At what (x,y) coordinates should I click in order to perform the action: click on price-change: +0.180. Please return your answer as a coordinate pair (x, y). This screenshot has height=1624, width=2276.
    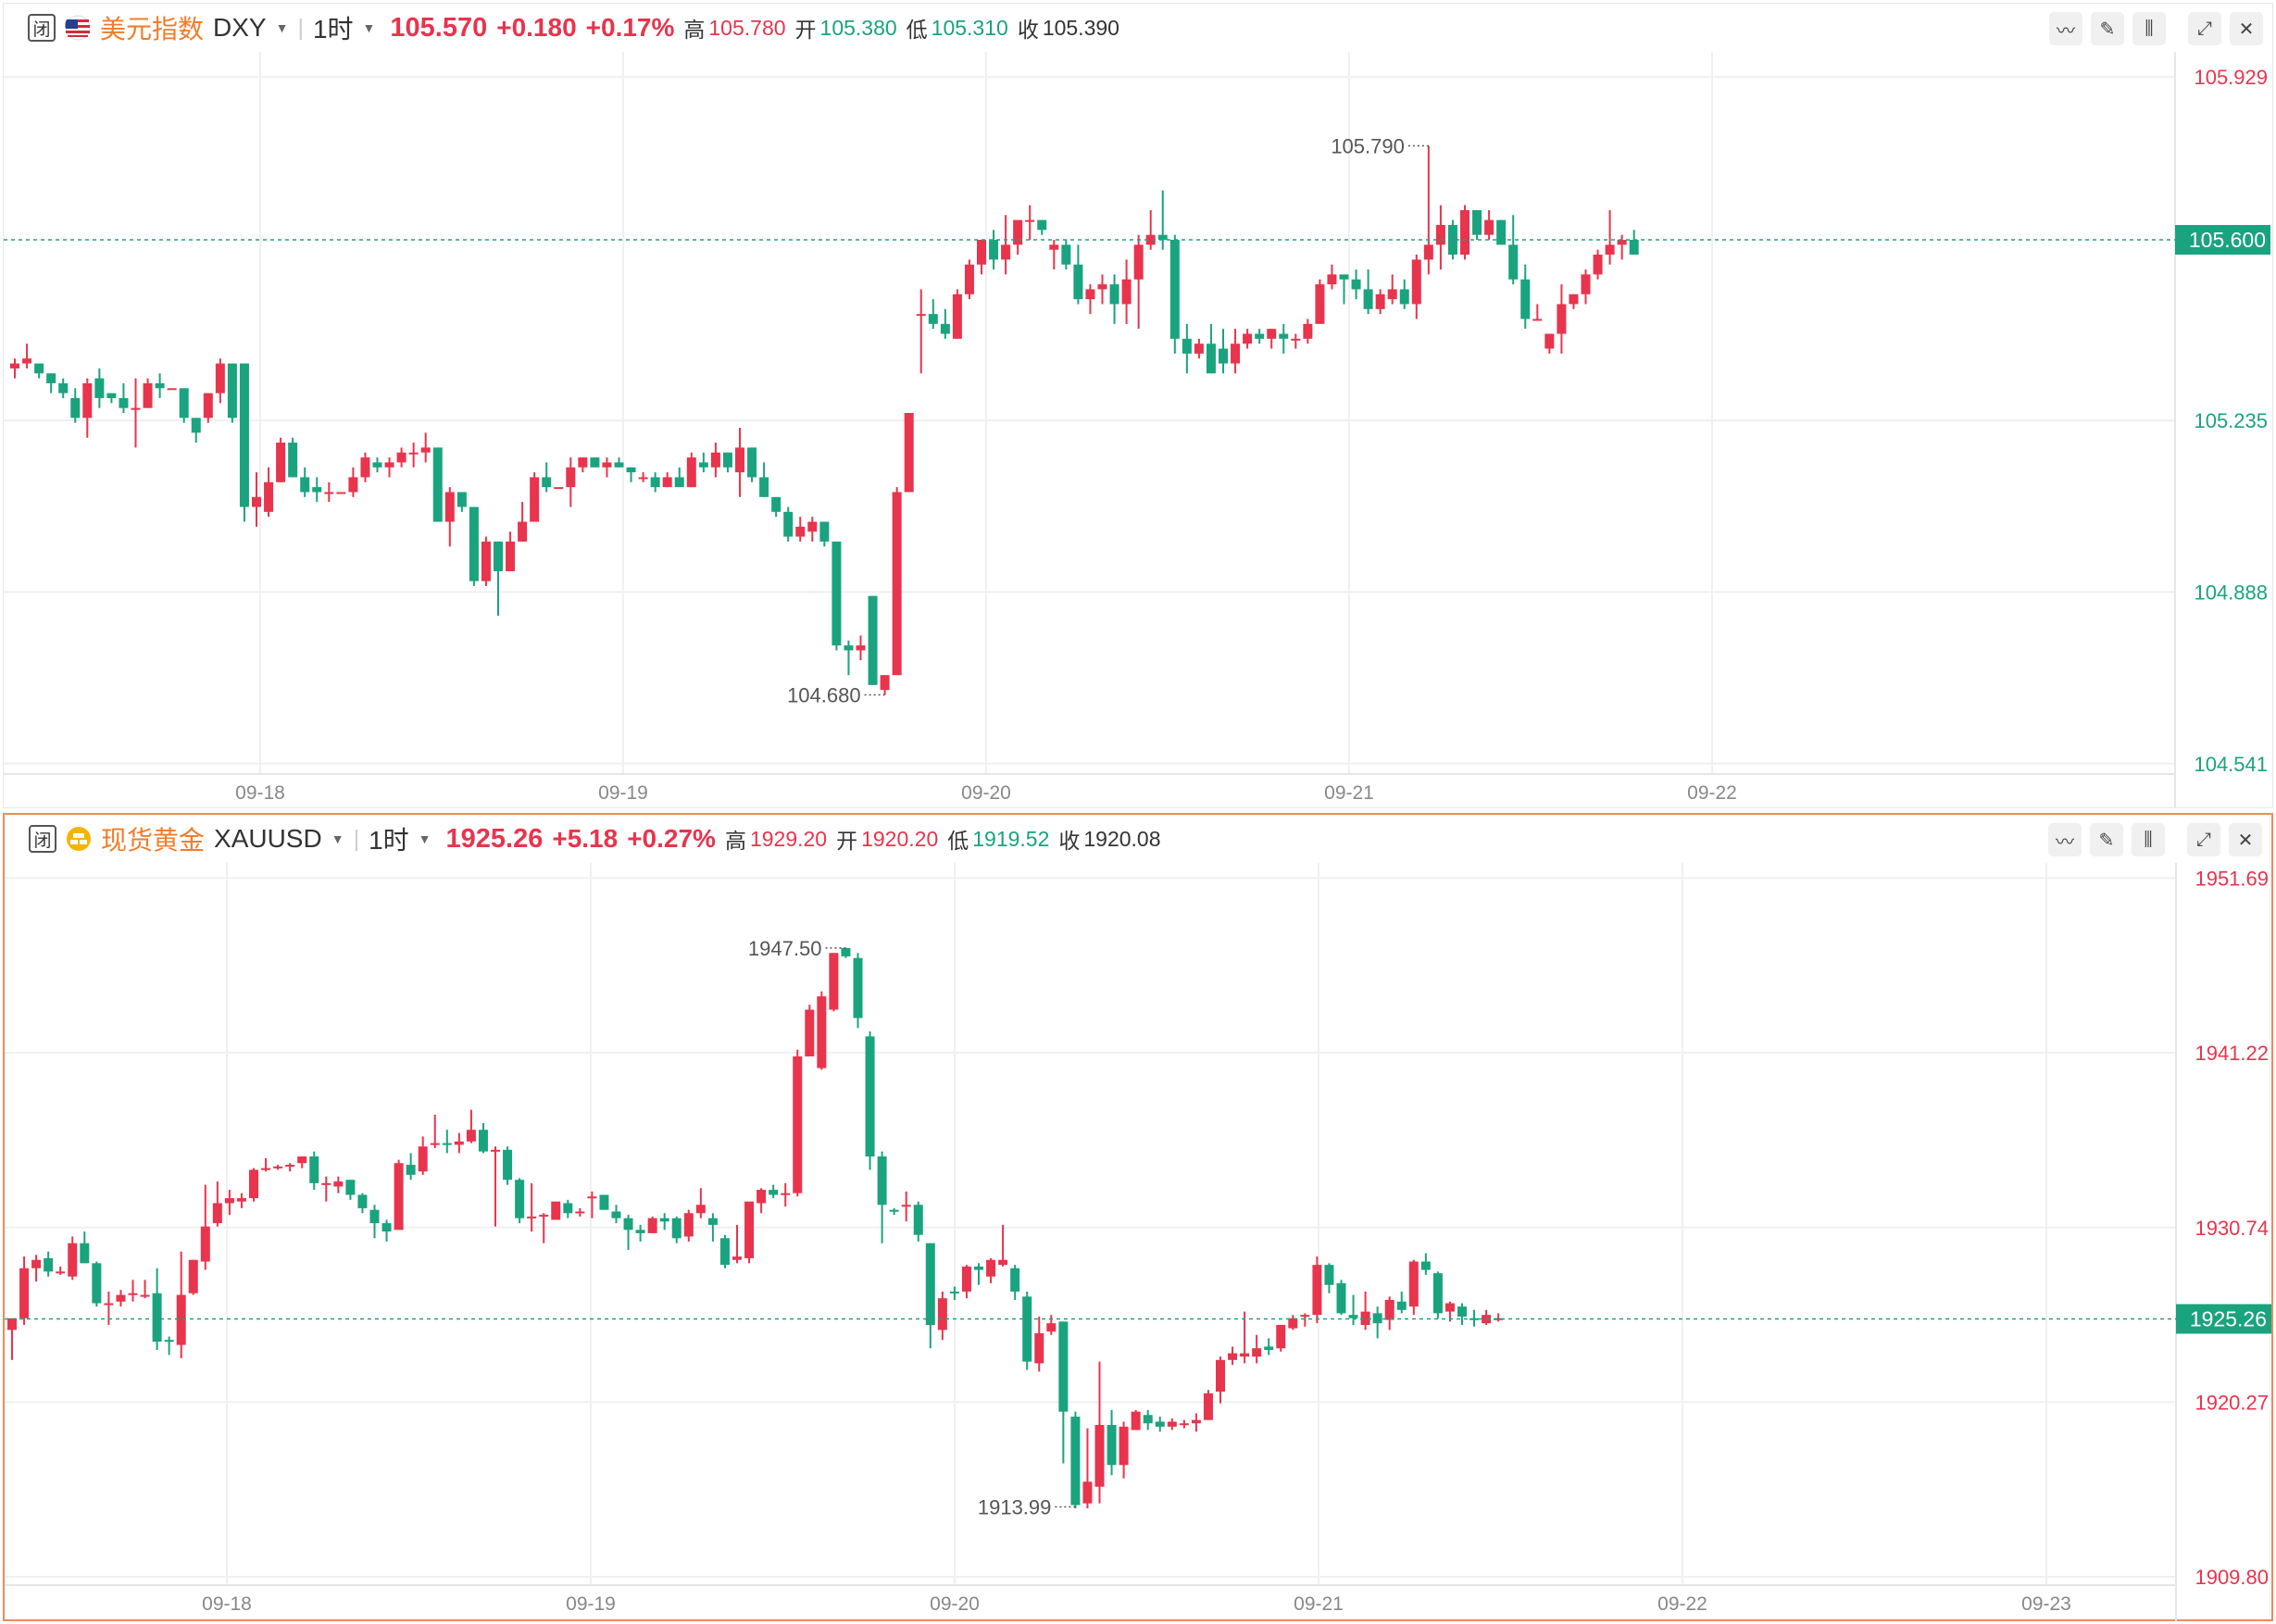
    Looking at the image, I should click on (536, 27).